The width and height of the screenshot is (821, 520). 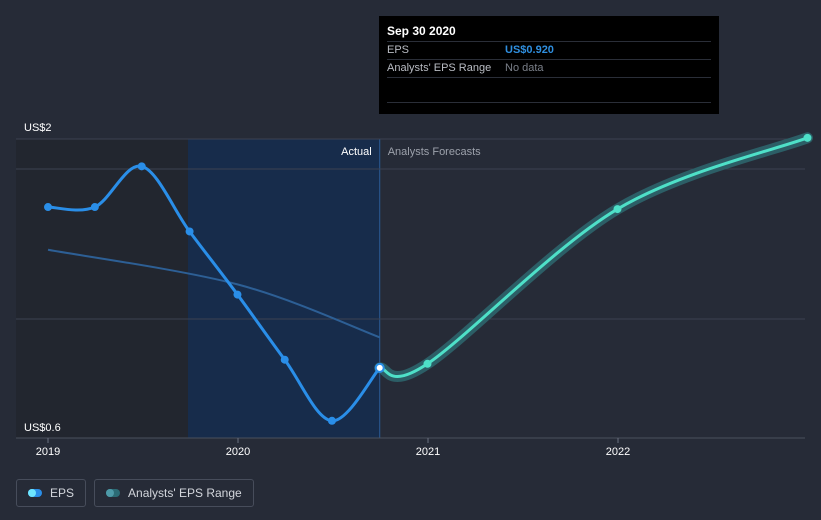 What do you see at coordinates (434, 152) in the screenshot?
I see `forecast-label: Analysts Forecasts` at bounding box center [434, 152].